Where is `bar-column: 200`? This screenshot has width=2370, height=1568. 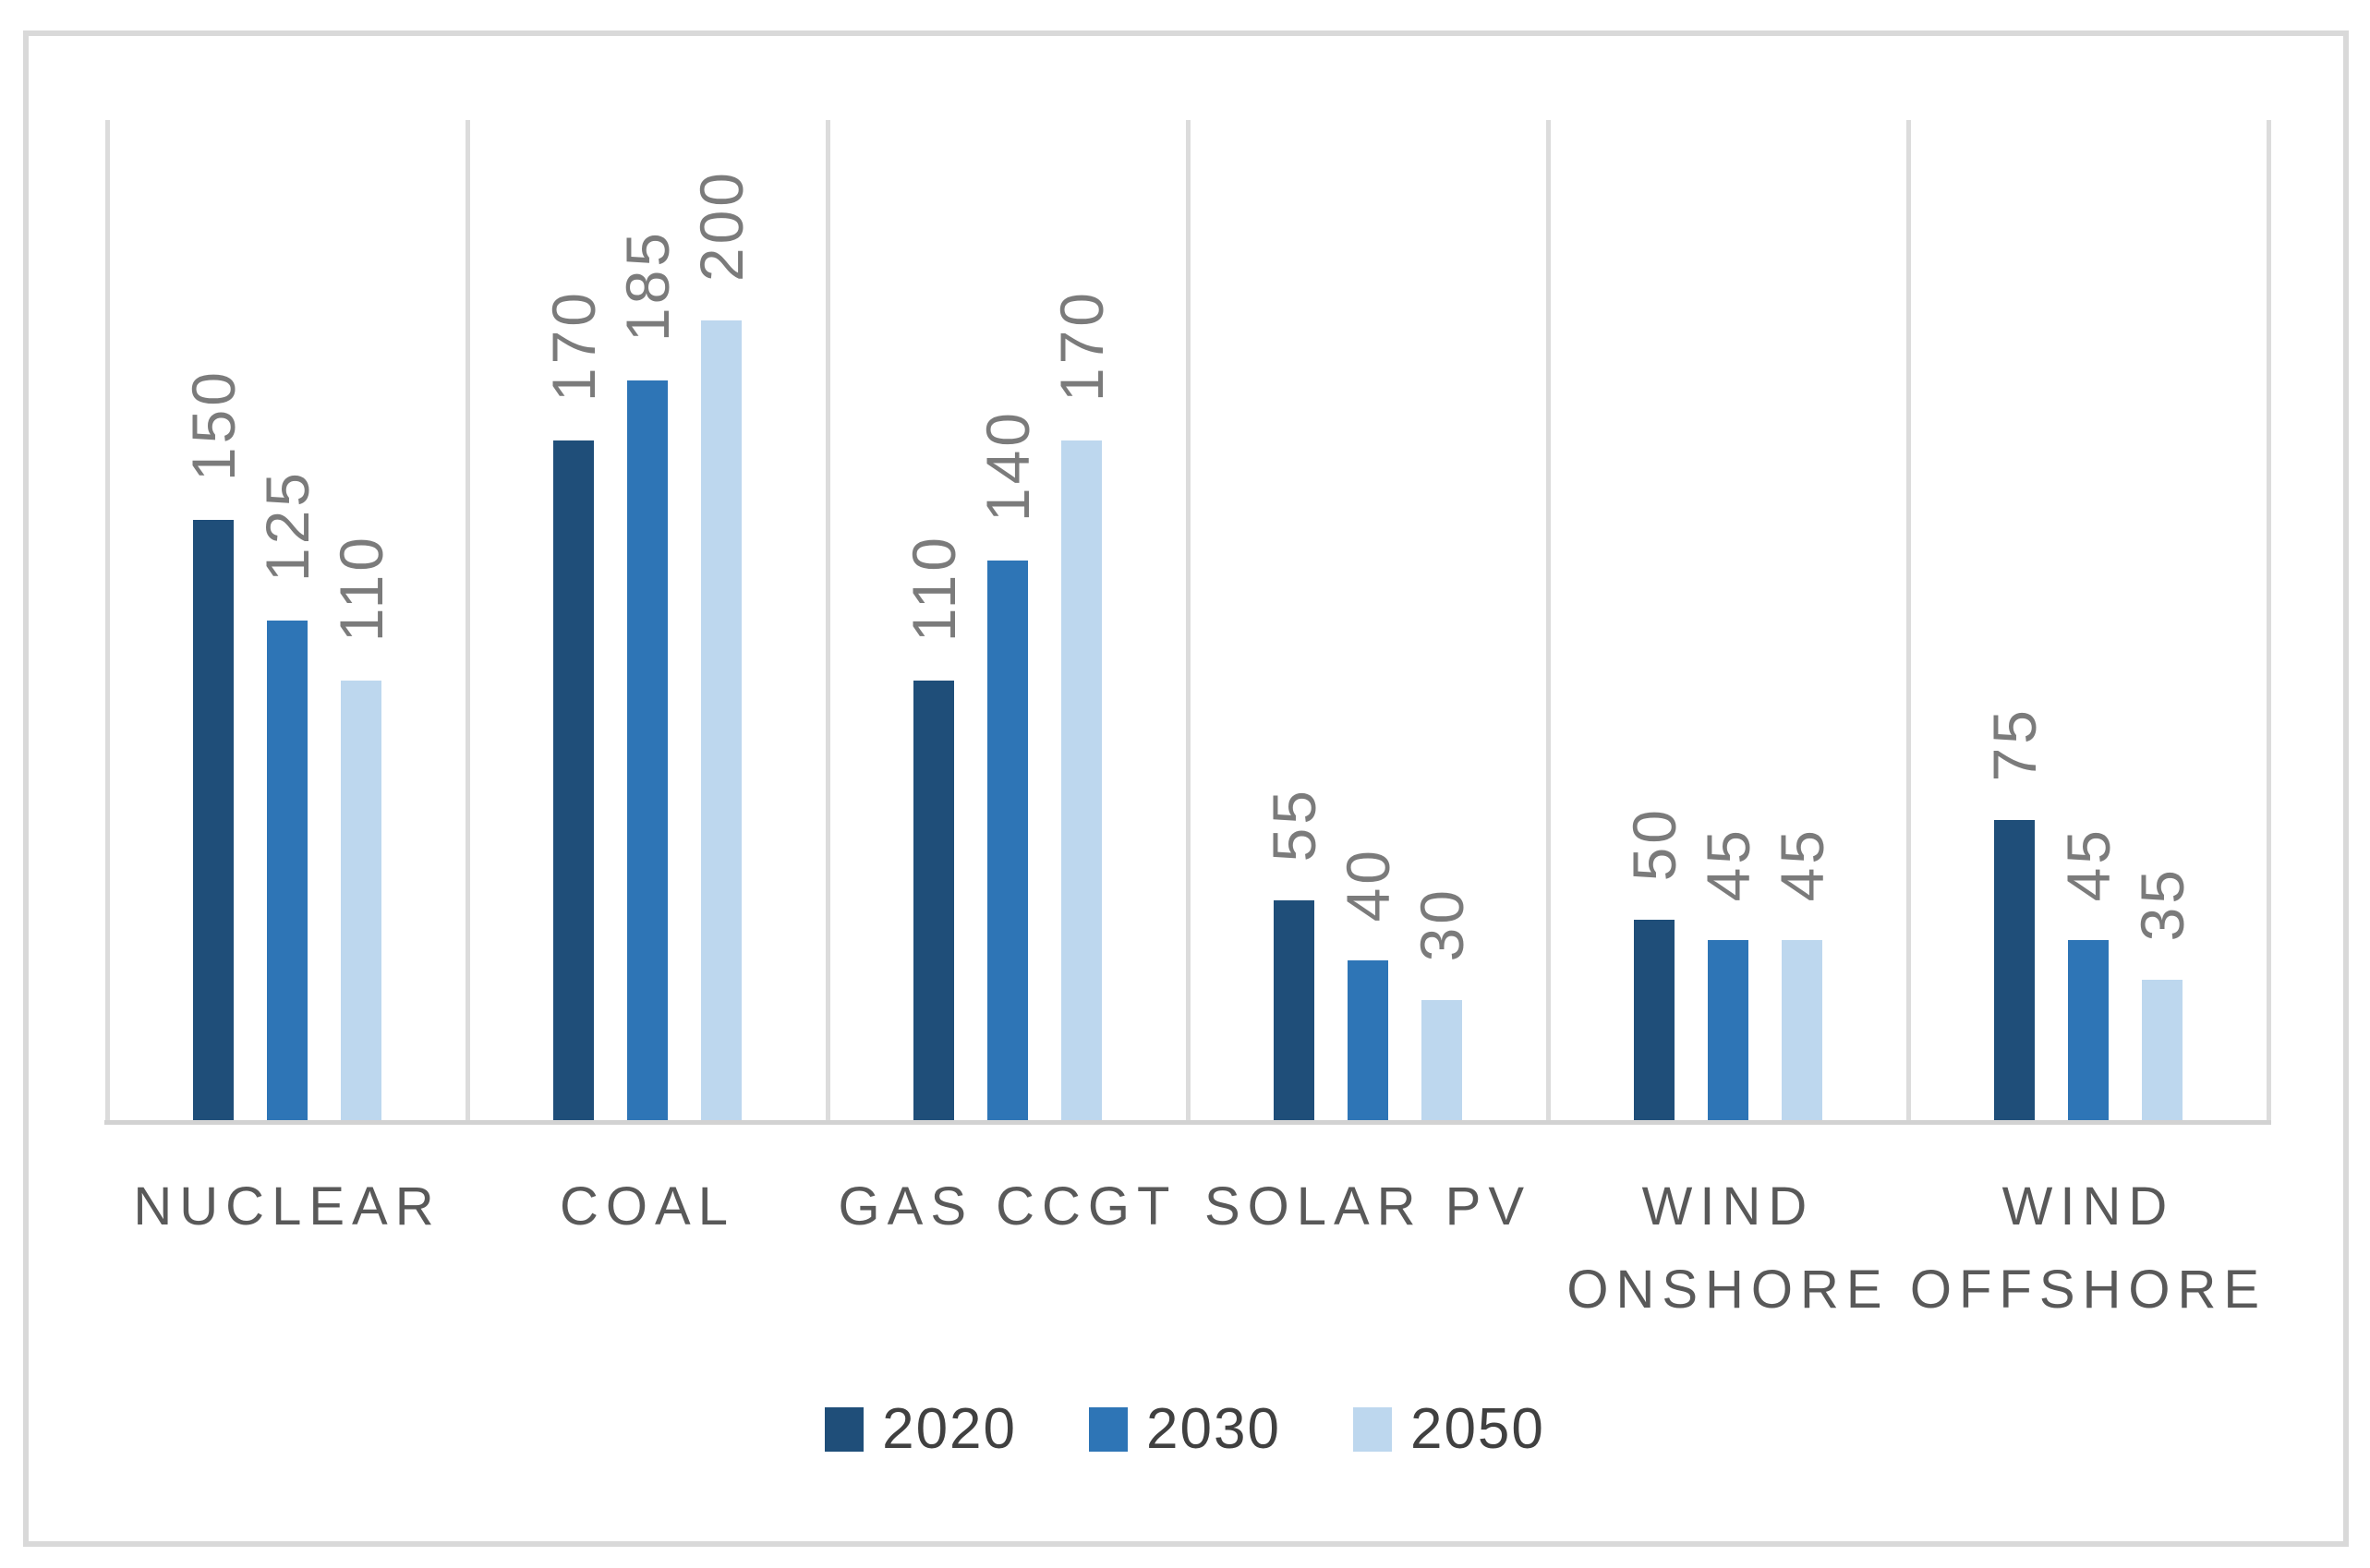 bar-column: 200 is located at coordinates (721, 644).